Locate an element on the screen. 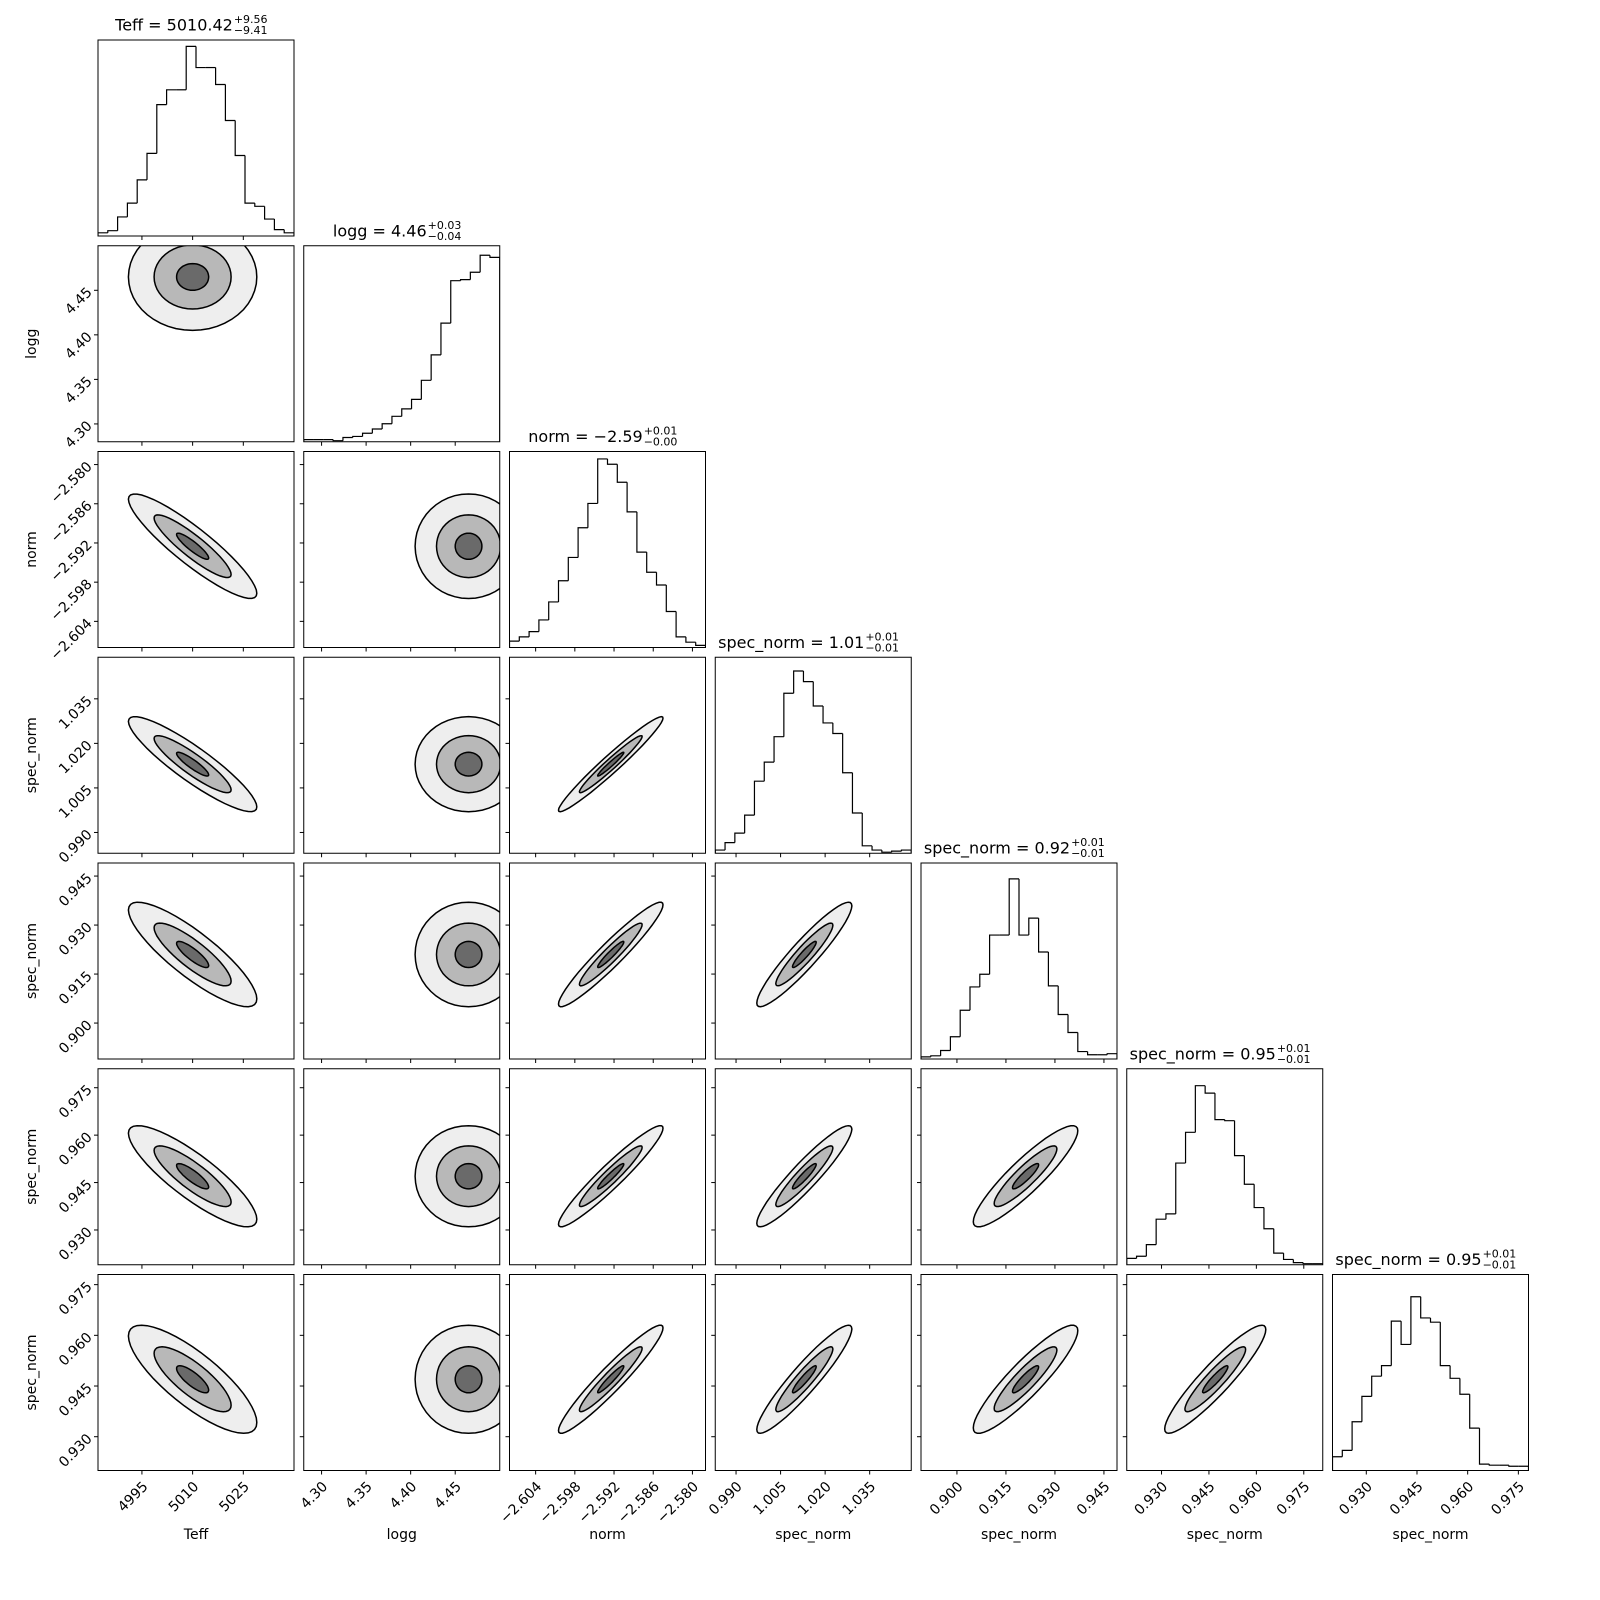 The width and height of the screenshot is (1600, 1600). panel-title: Teff = 5010.42 is located at coordinates (173, 25).